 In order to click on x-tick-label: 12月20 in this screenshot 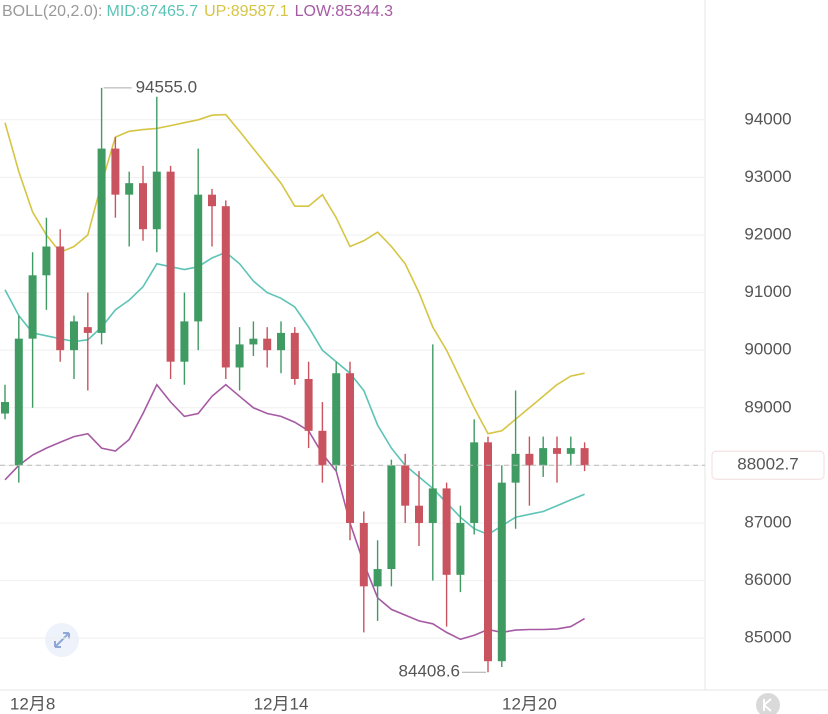, I will do `click(529, 703)`.